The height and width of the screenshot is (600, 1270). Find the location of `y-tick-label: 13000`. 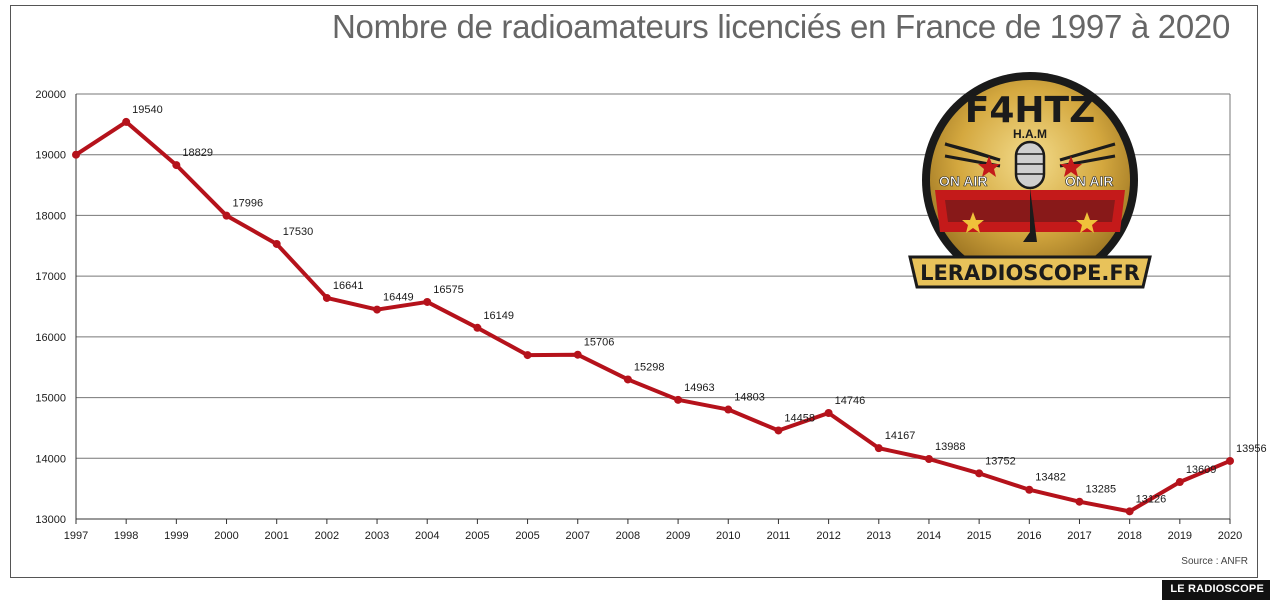

y-tick-label: 13000 is located at coordinates (50, 520).